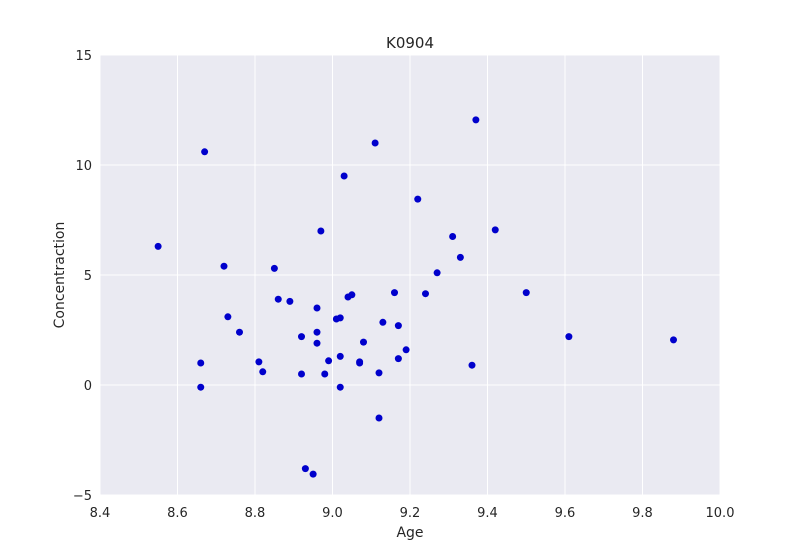 Image resolution: width=800 pixels, height=550 pixels. Describe the element at coordinates (82, 496) in the screenshot. I see `y-tick-label: −5` at that location.